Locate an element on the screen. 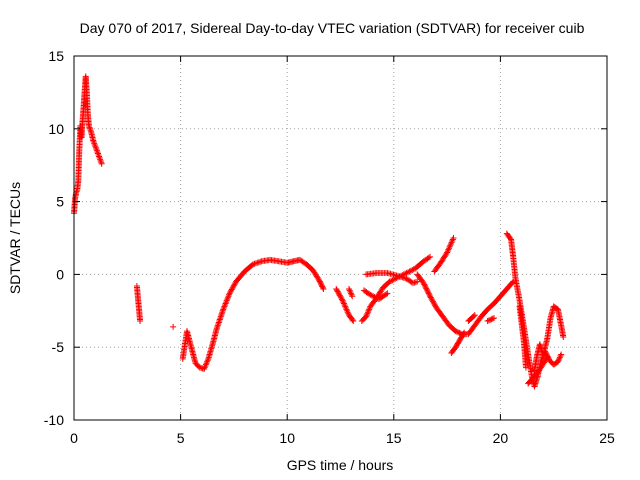  x-tick-label: 0 is located at coordinates (74, 438).